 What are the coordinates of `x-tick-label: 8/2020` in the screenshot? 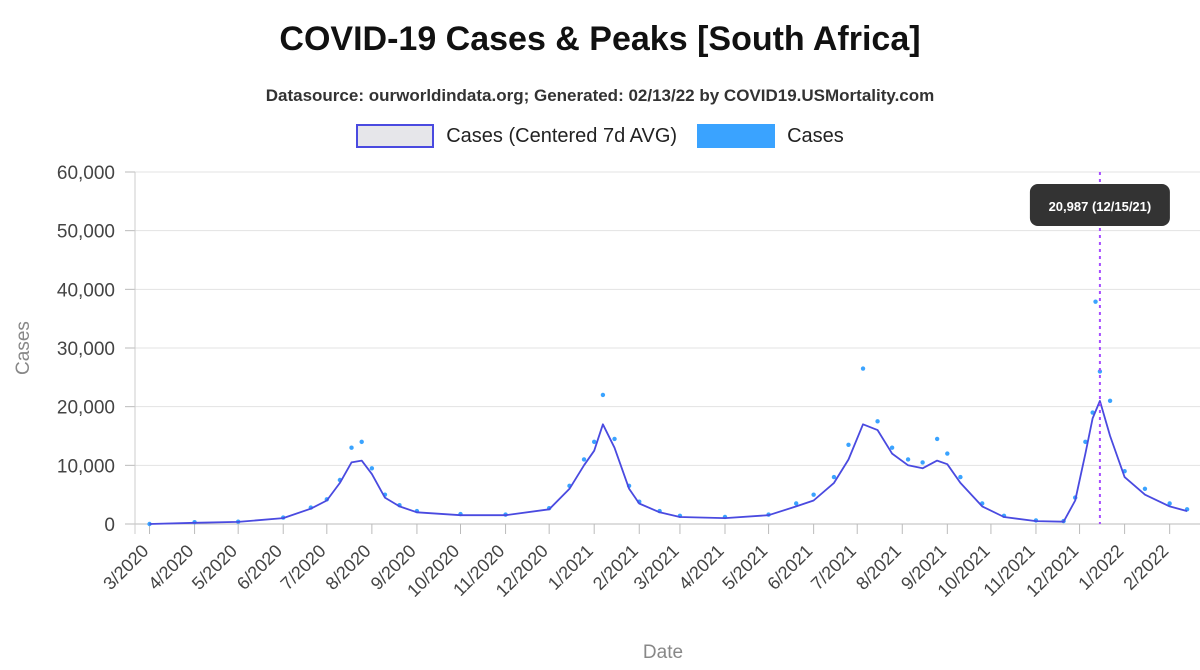 It's located at (348, 567).